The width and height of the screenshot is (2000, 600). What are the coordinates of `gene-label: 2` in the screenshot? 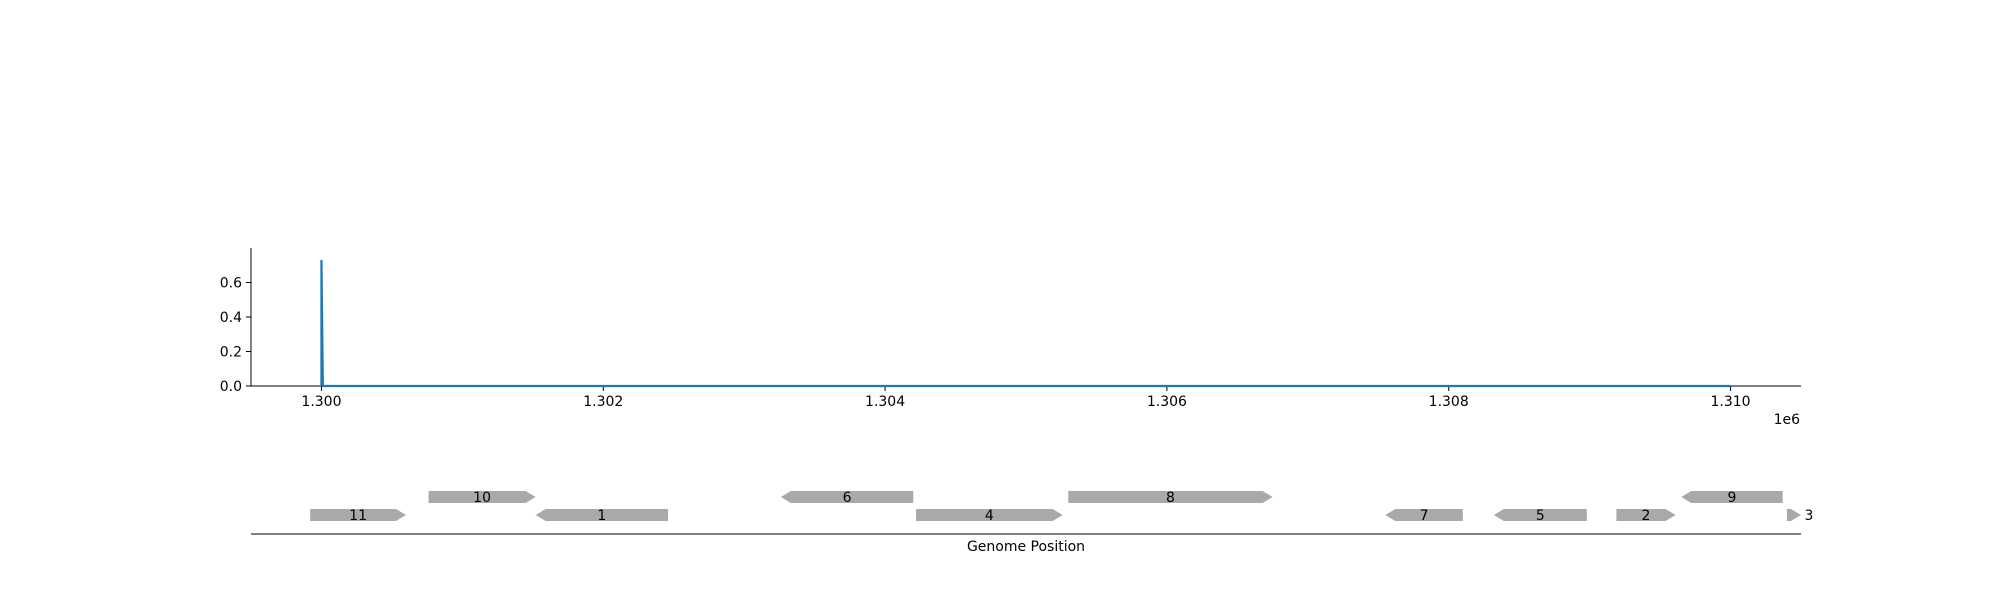 It's located at (1646, 516).